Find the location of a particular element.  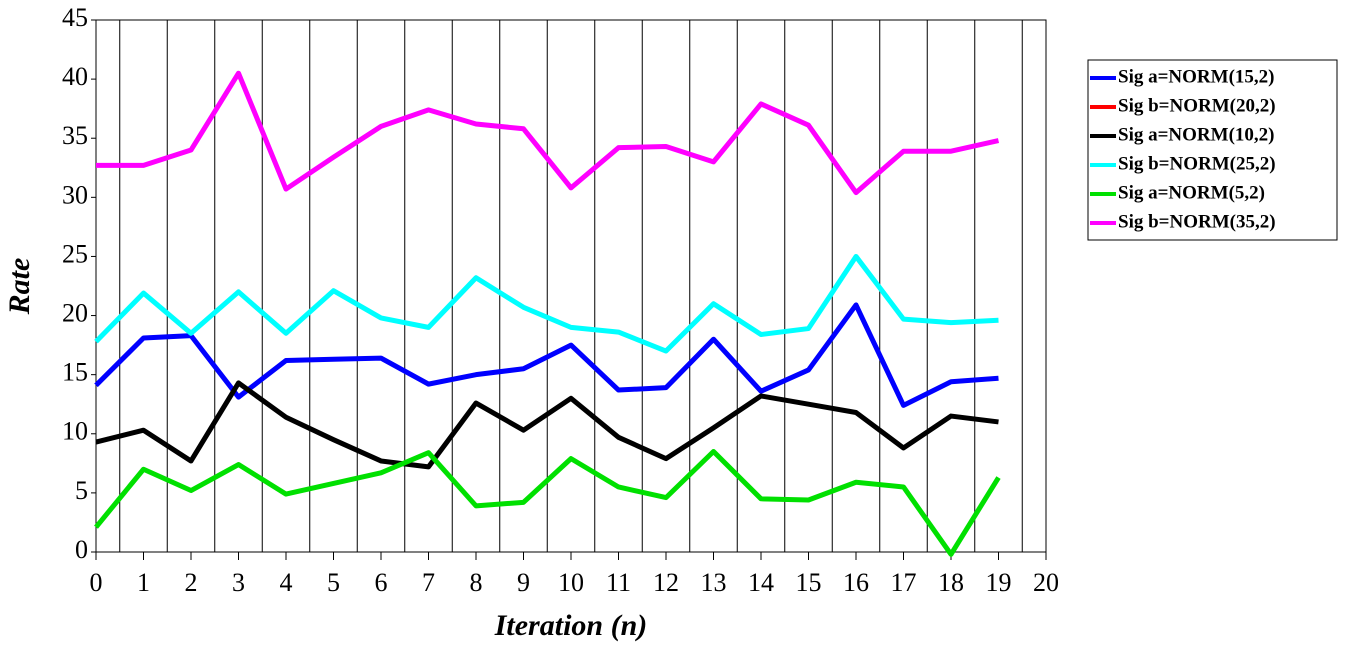

legend-label: Sig b=NORM(35,2) is located at coordinates (1197, 221).